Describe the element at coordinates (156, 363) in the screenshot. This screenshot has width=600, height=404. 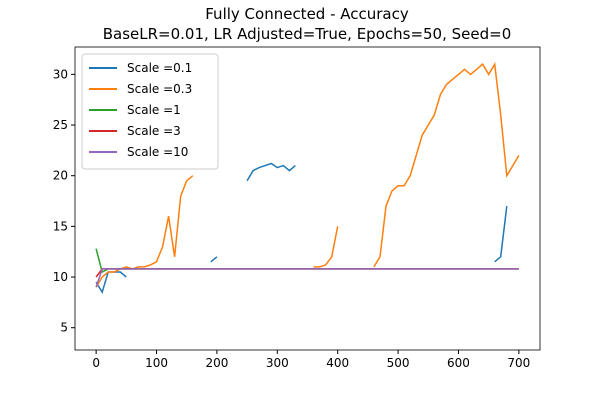
I see `x-tick-label: 100` at that location.